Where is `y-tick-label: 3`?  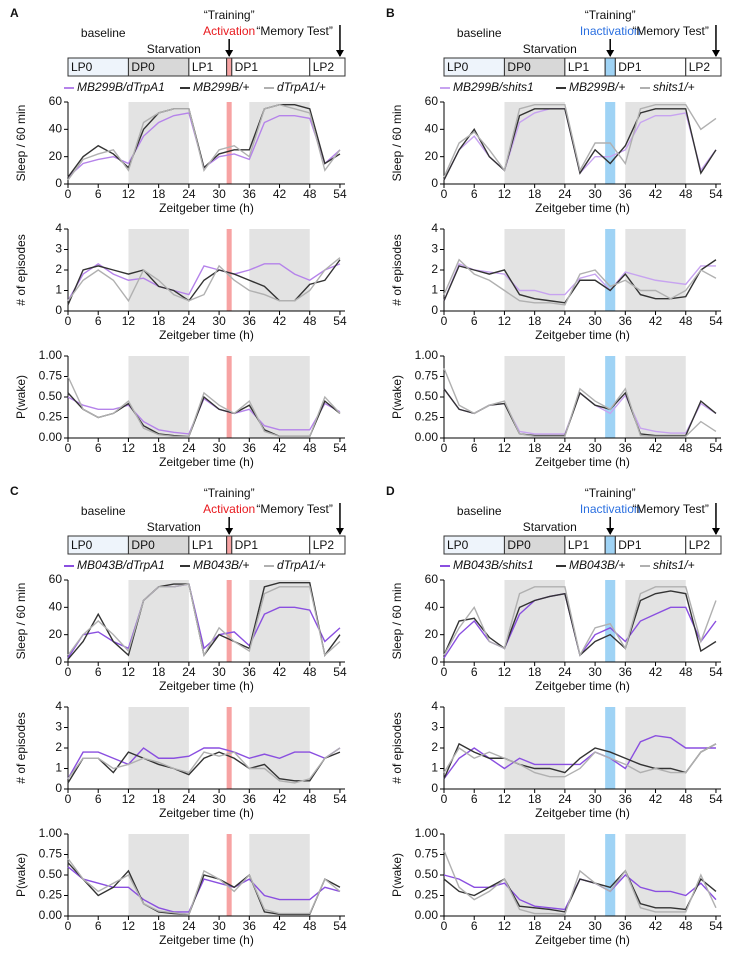 y-tick-label: 3 is located at coordinates (434, 249).